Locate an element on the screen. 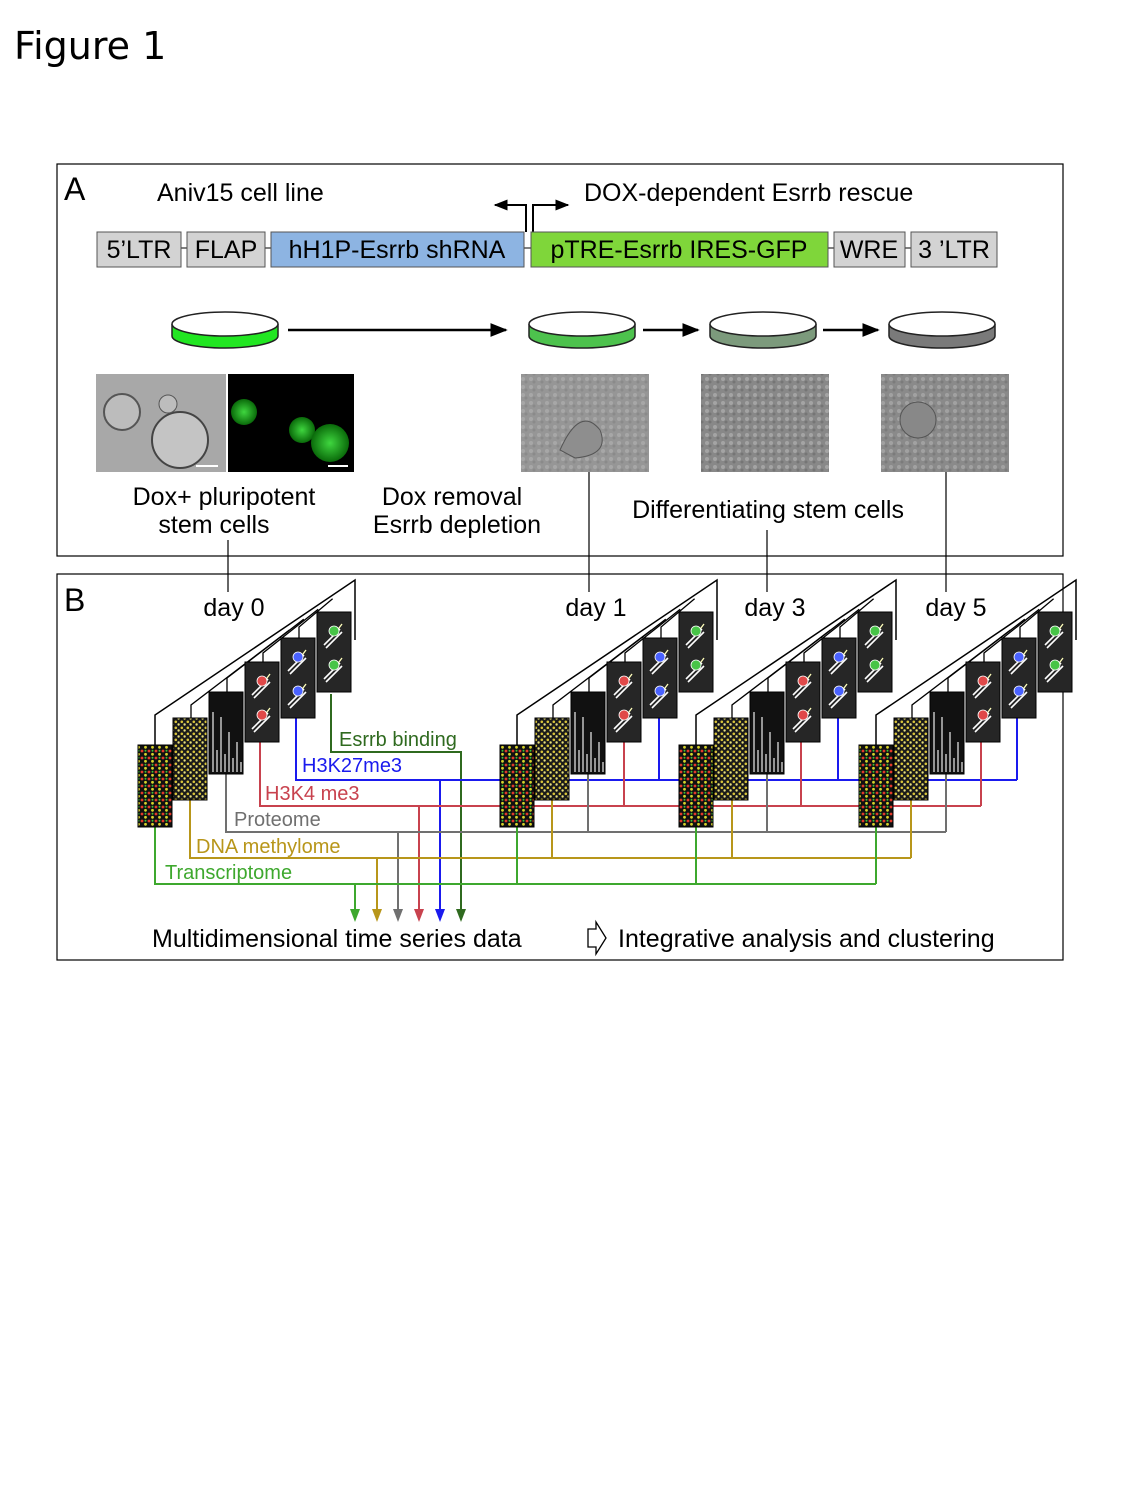 The height and width of the screenshot is (1500, 1125). output-label: Multidimensional time series data is located at coordinates (337, 939).